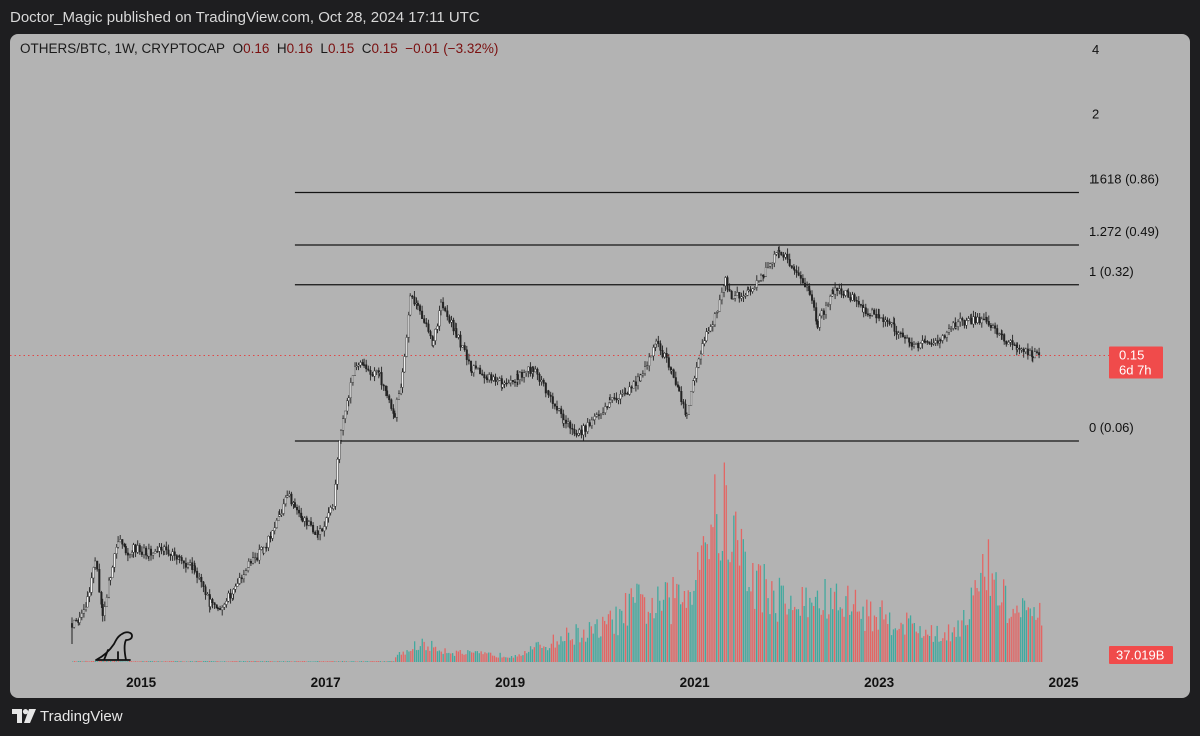 The image size is (1200, 736). Describe the element at coordinates (384, 48) in the screenshot. I see `close-value: 0.15` at that location.